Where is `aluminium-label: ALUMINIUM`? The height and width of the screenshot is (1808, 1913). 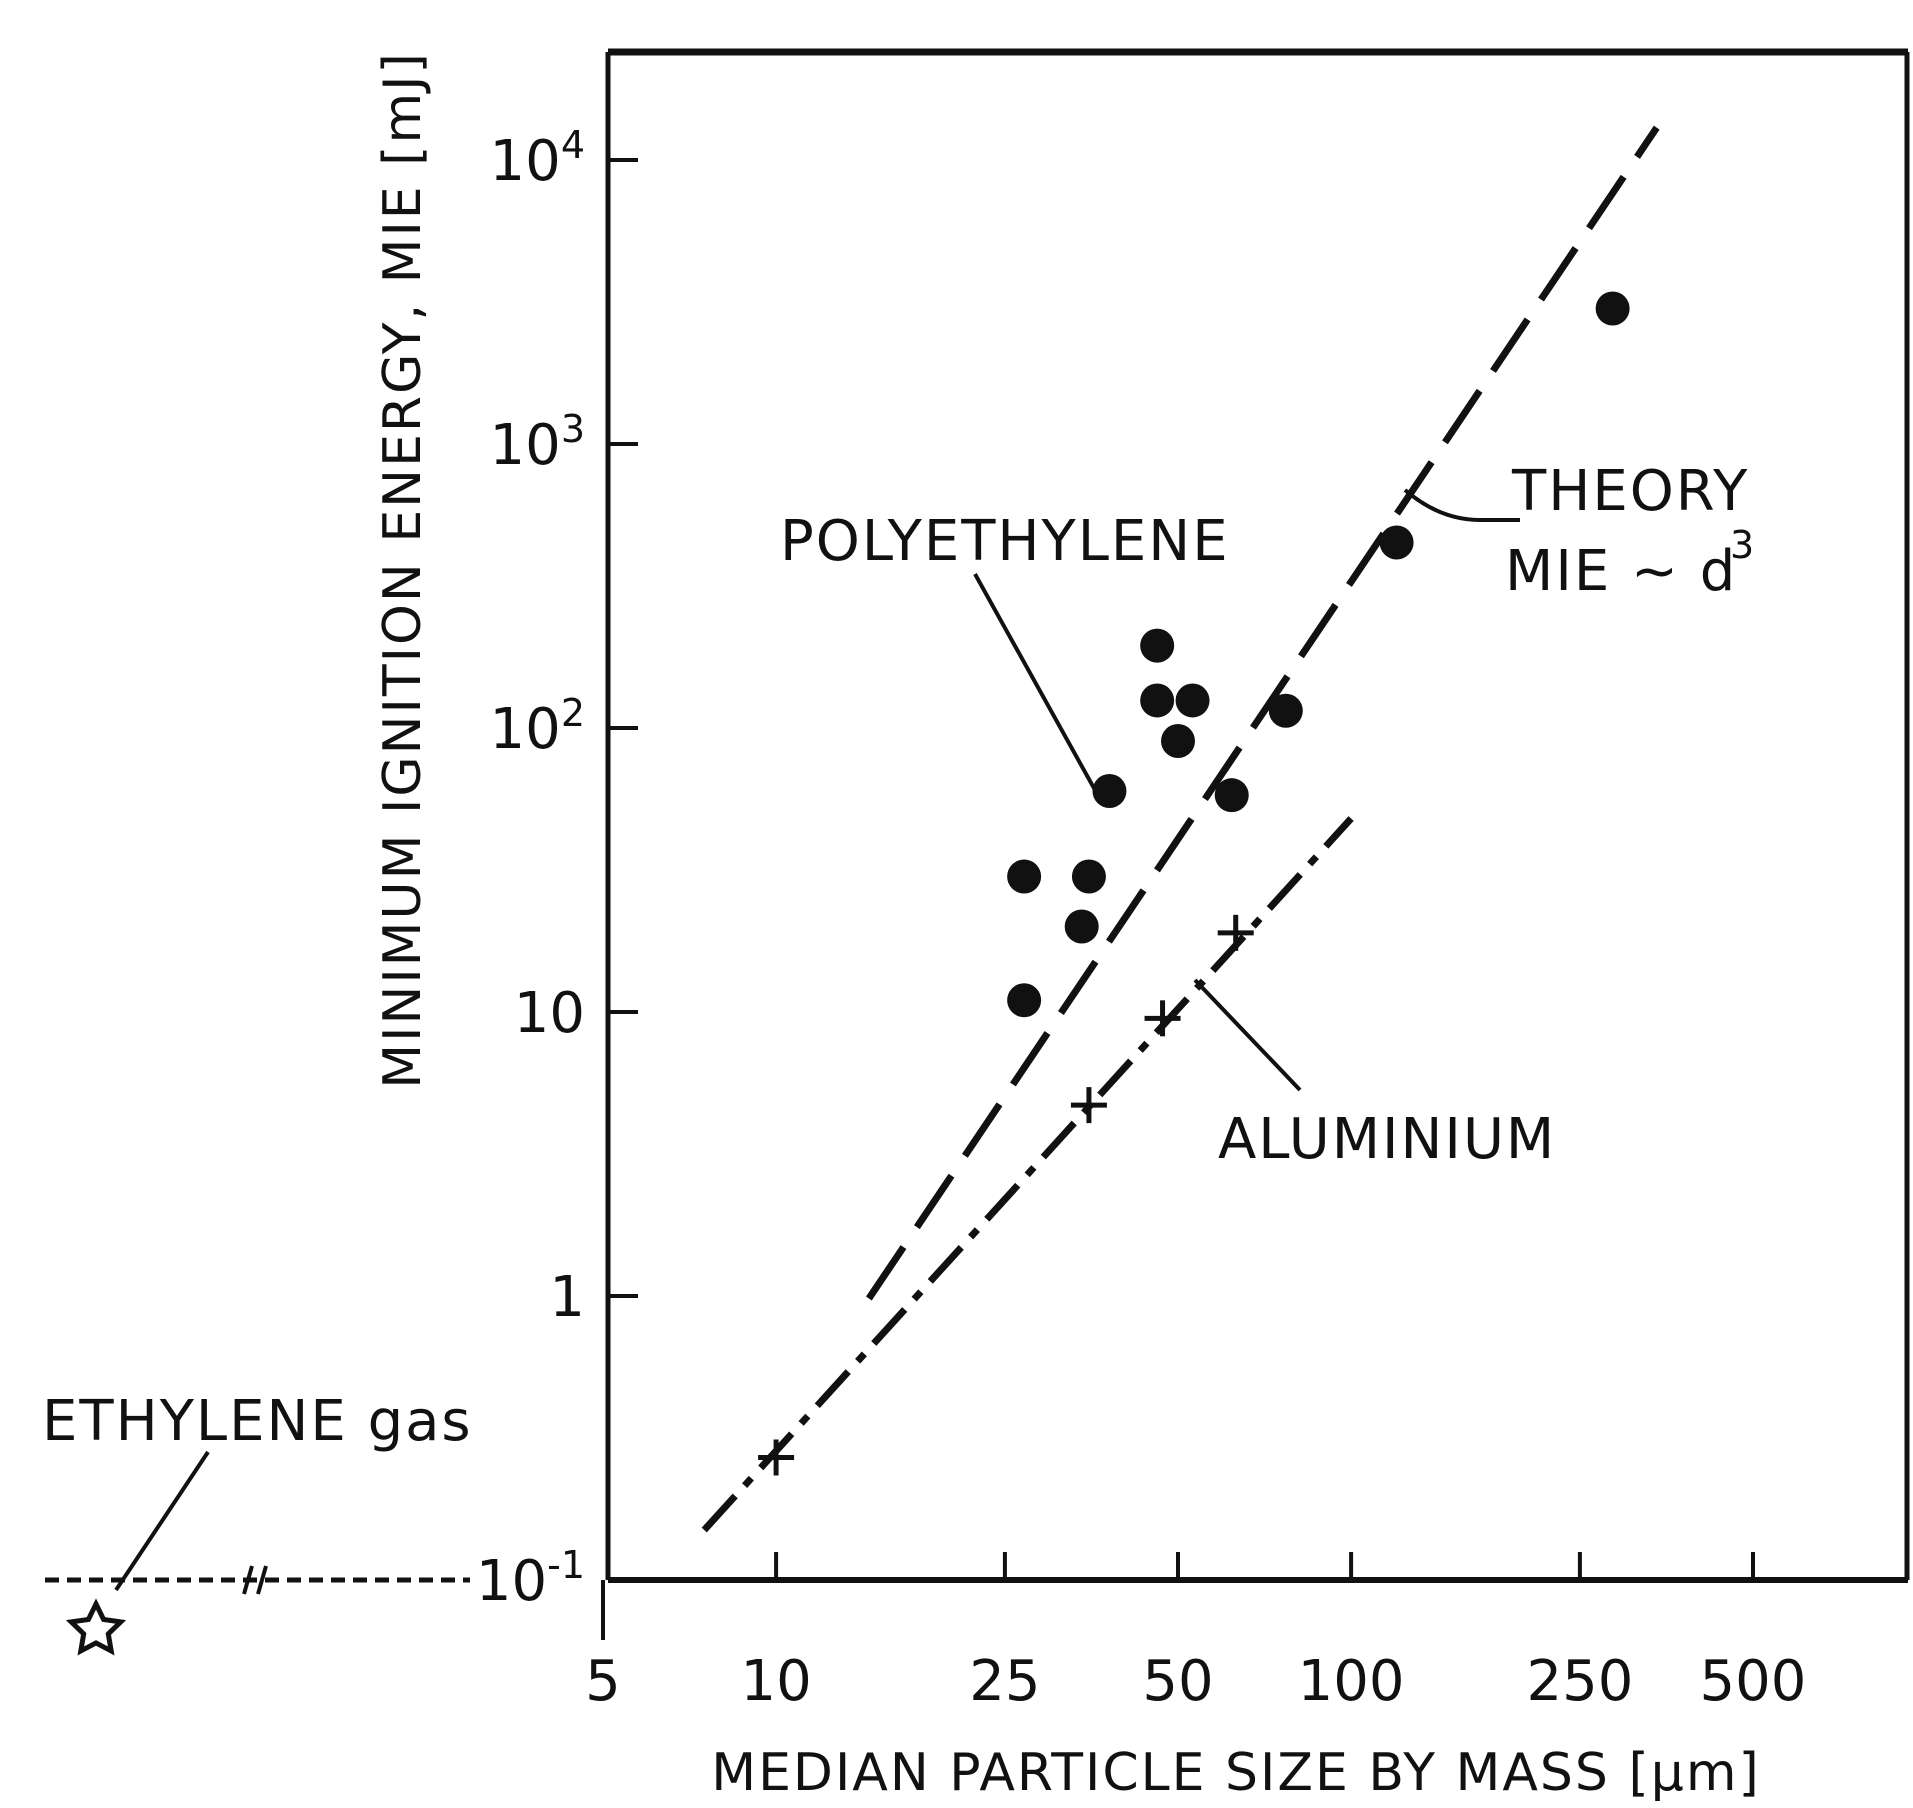 aluminium-label: ALUMINIUM is located at coordinates (1387, 1139).